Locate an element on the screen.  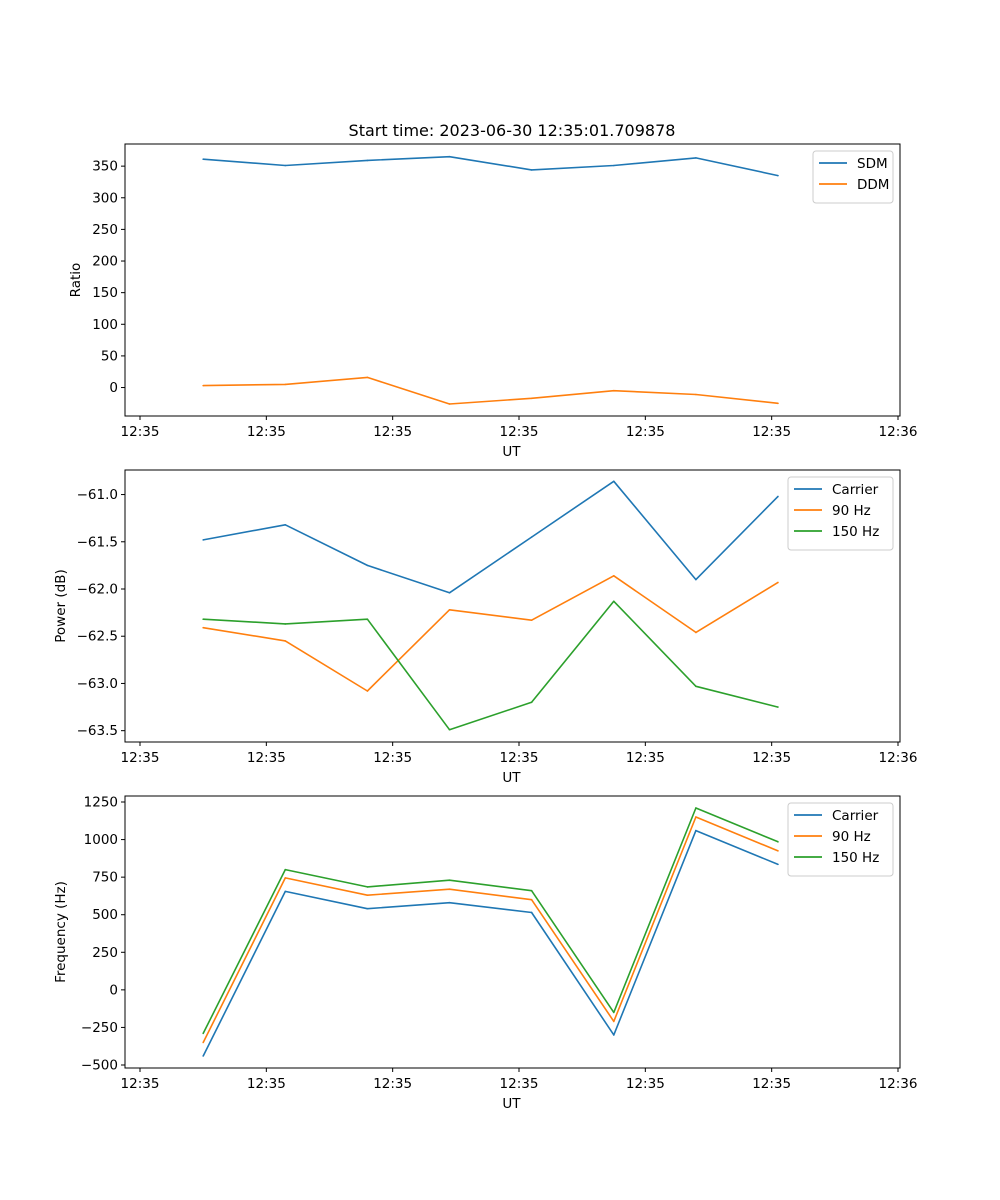
y-axis-label: Frequency (Hz) is located at coordinates (61, 932).